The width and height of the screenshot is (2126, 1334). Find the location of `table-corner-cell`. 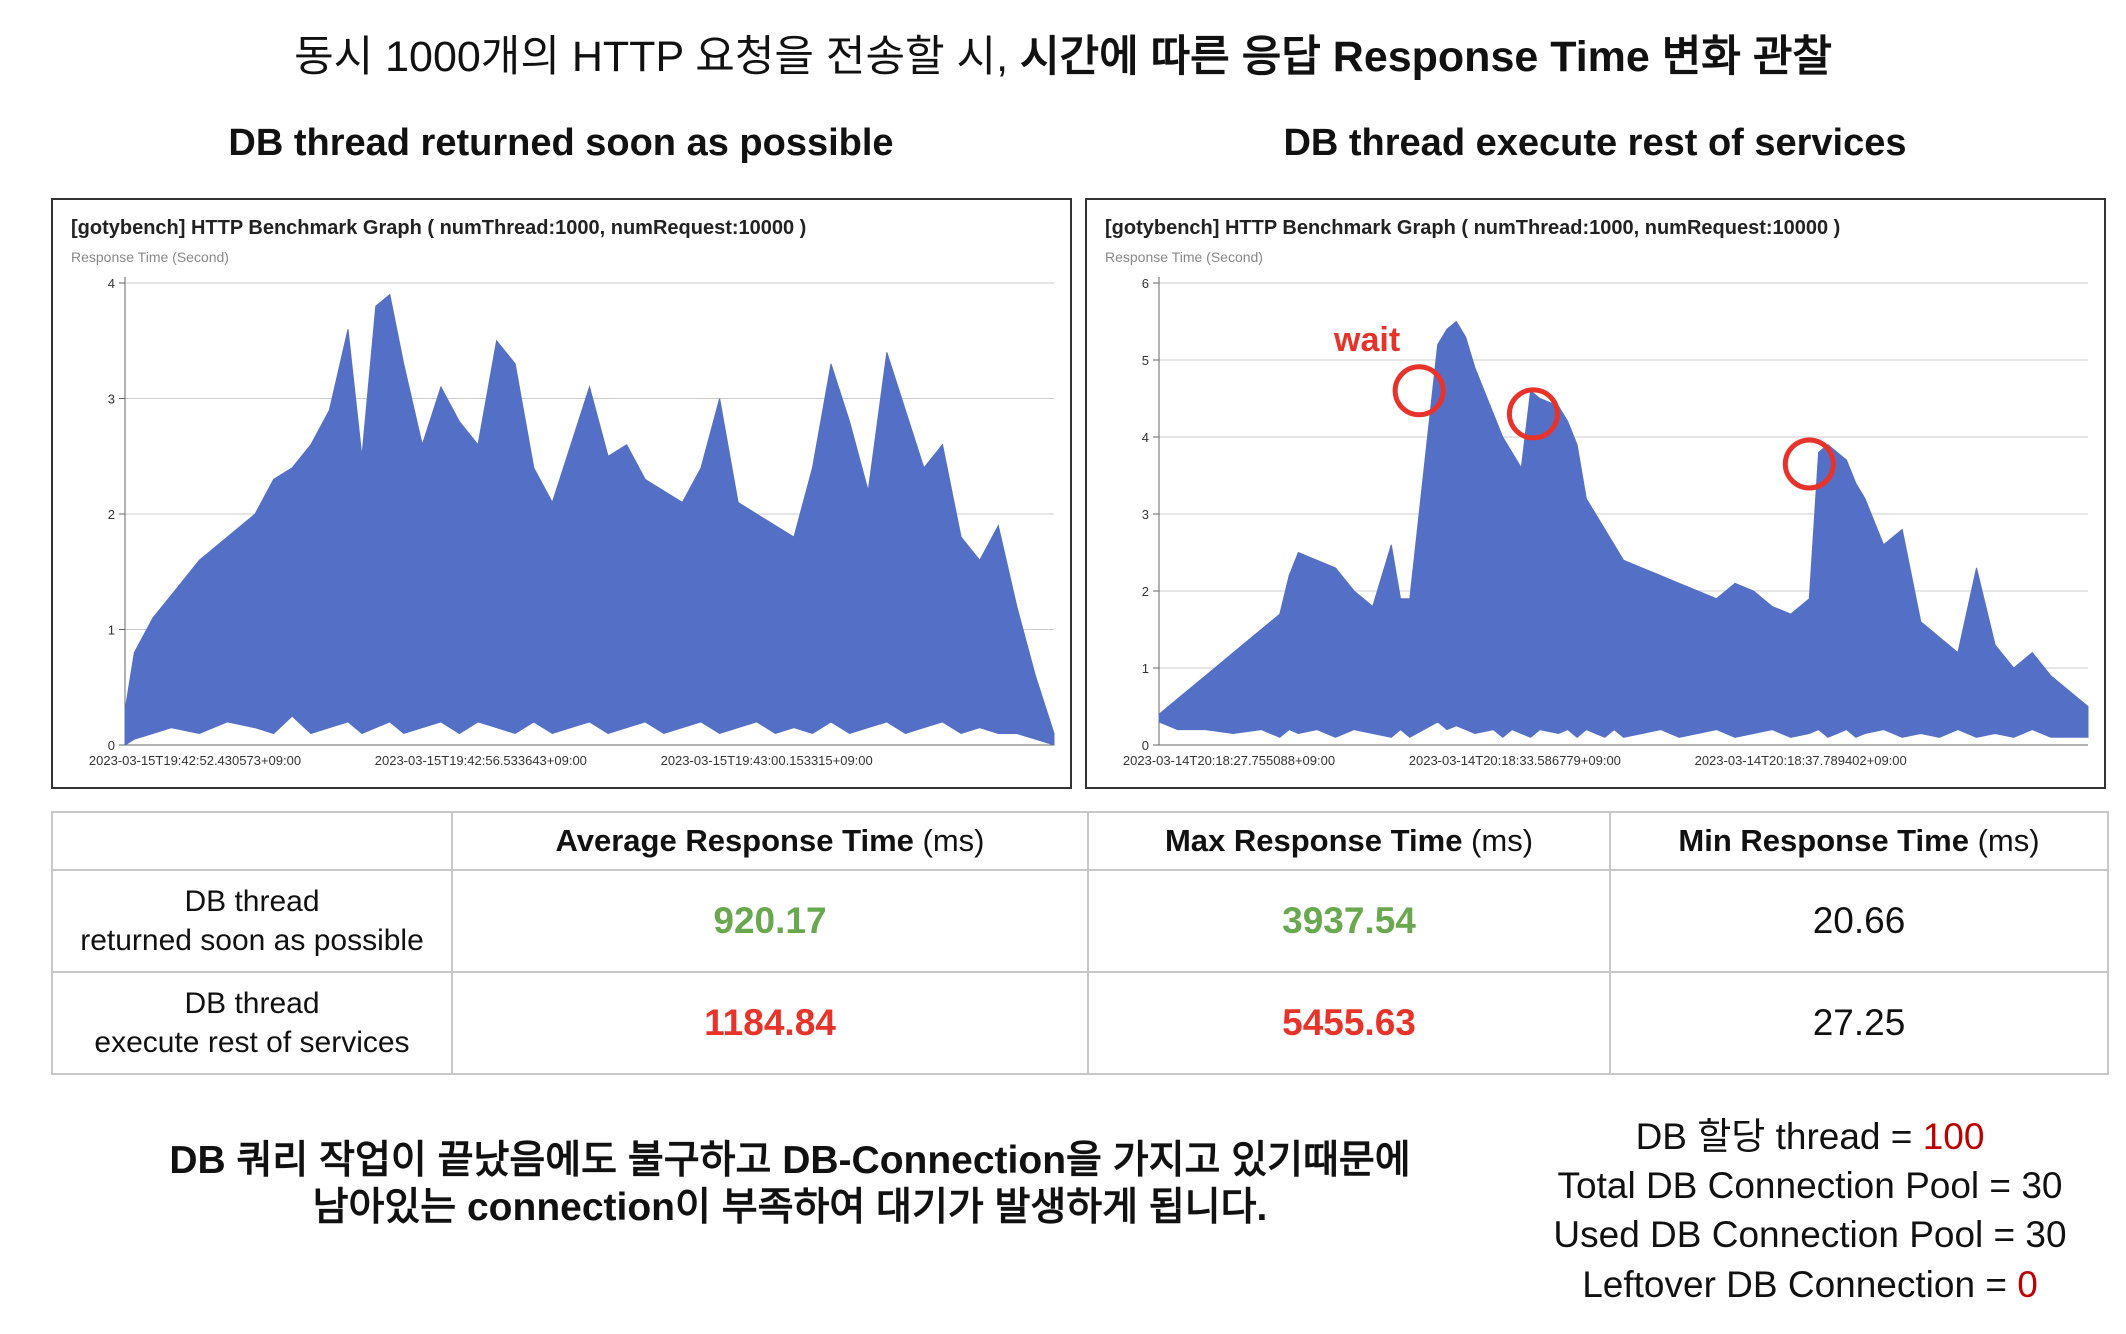

table-corner-cell is located at coordinates (252, 841).